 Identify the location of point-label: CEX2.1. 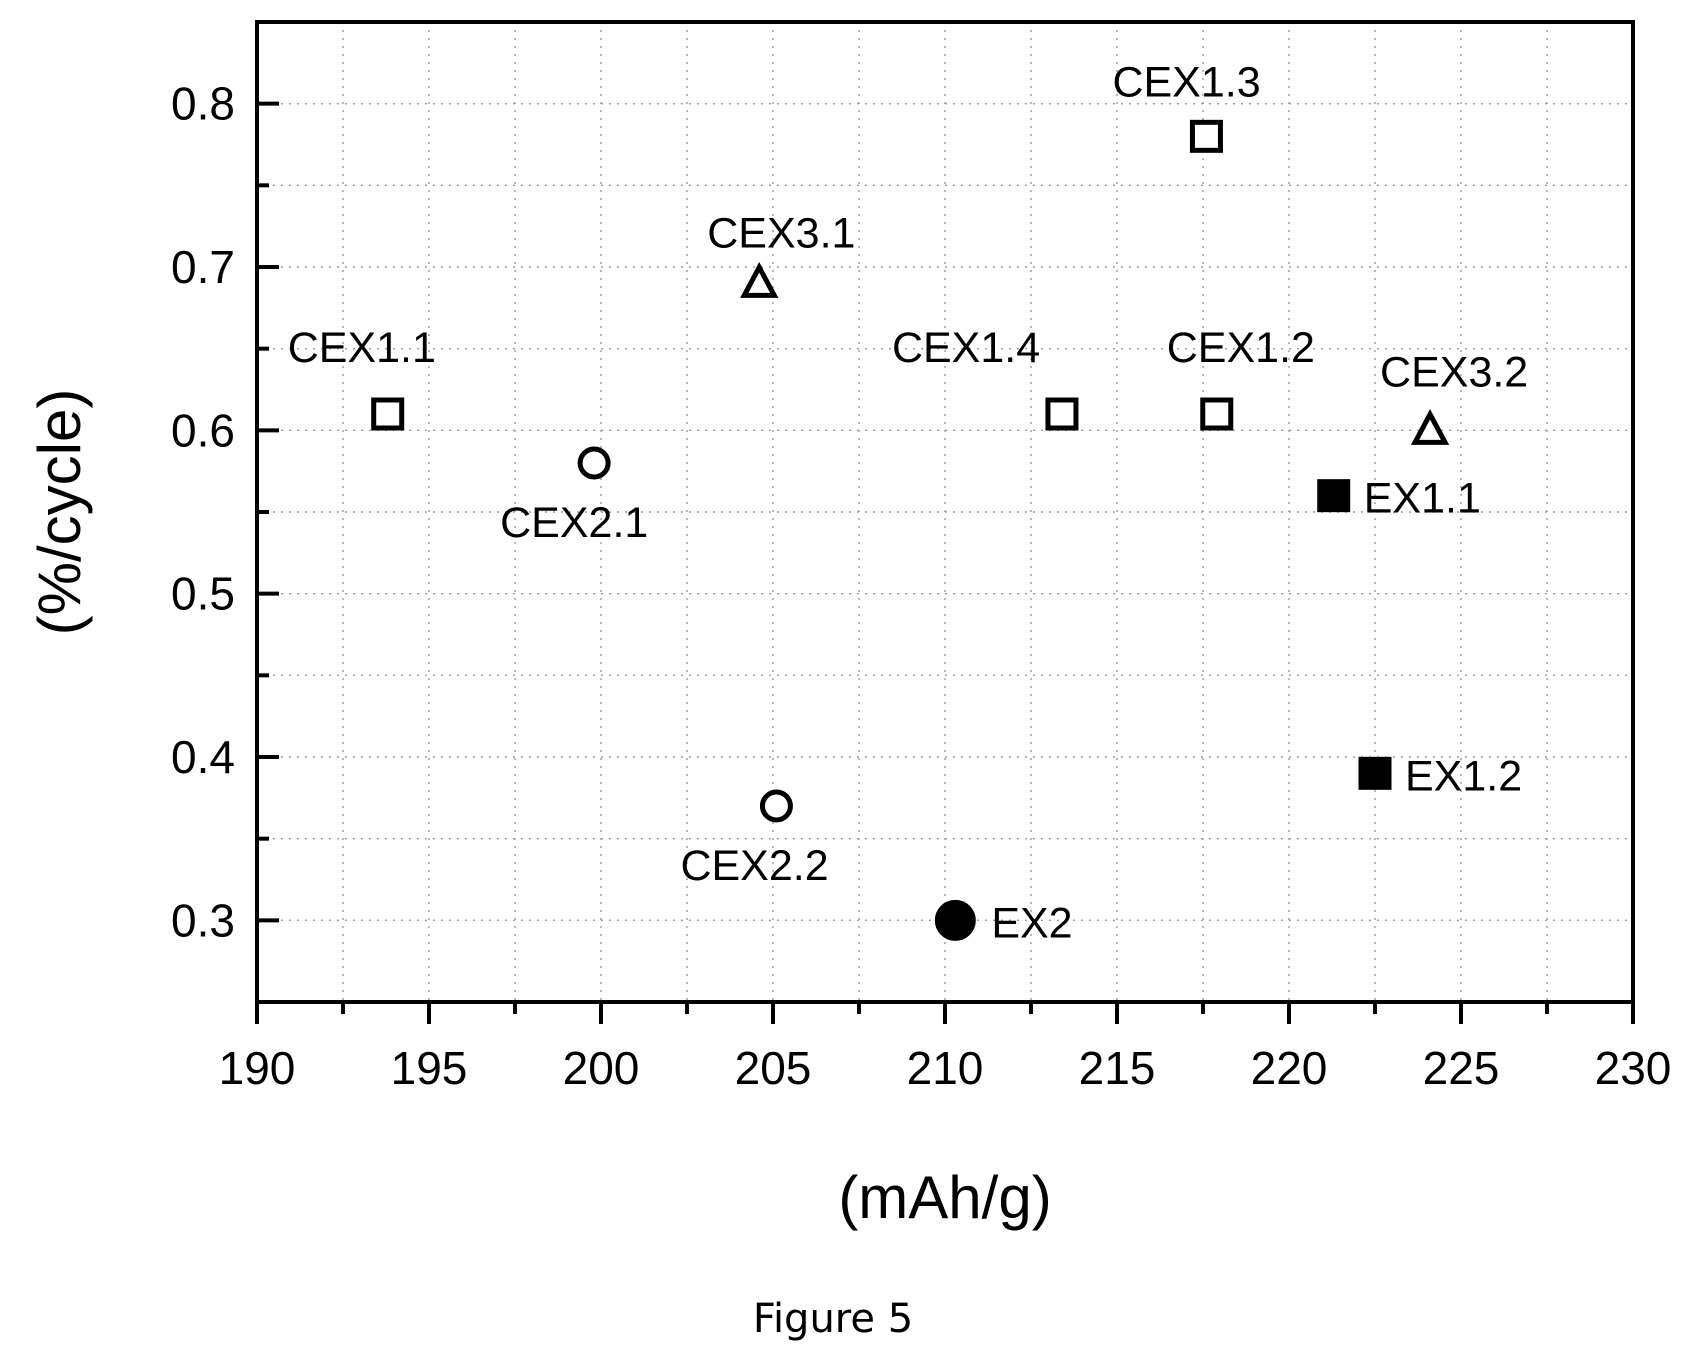
(574, 523).